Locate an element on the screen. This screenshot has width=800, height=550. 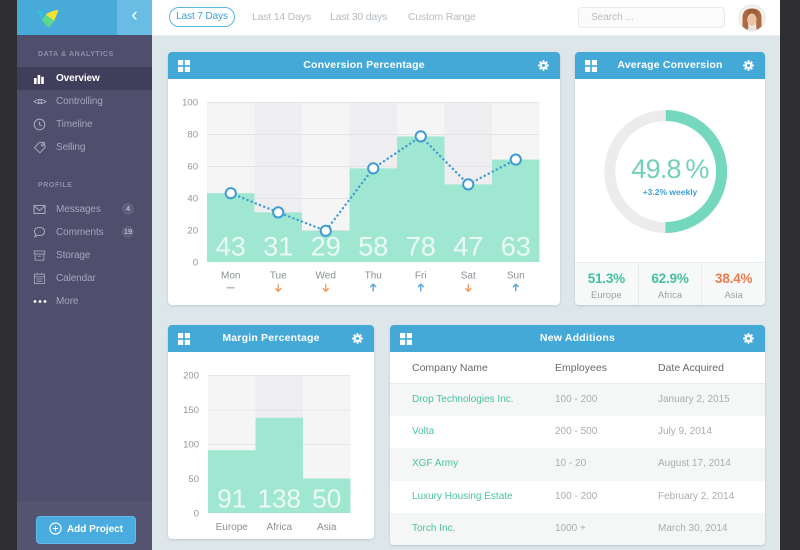
svg-text: Sun is located at coordinates (516, 276).